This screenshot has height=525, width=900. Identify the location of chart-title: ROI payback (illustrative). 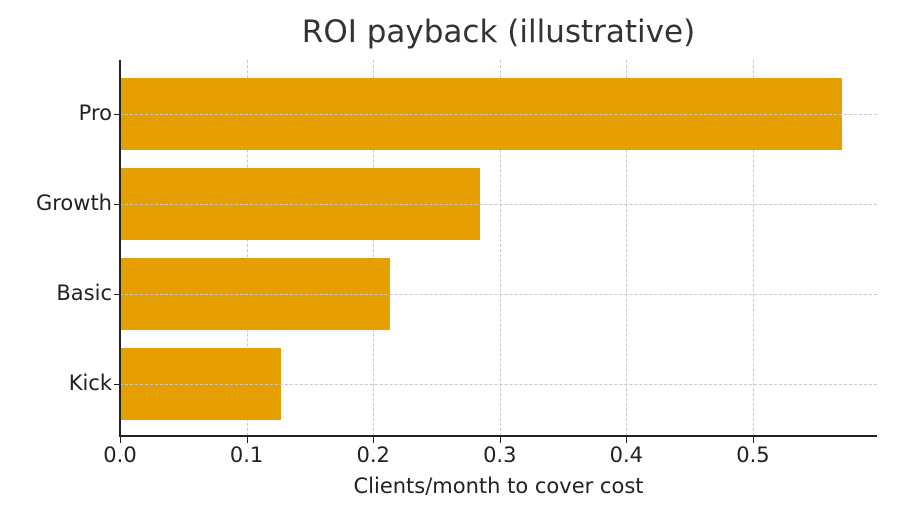
(498, 32).